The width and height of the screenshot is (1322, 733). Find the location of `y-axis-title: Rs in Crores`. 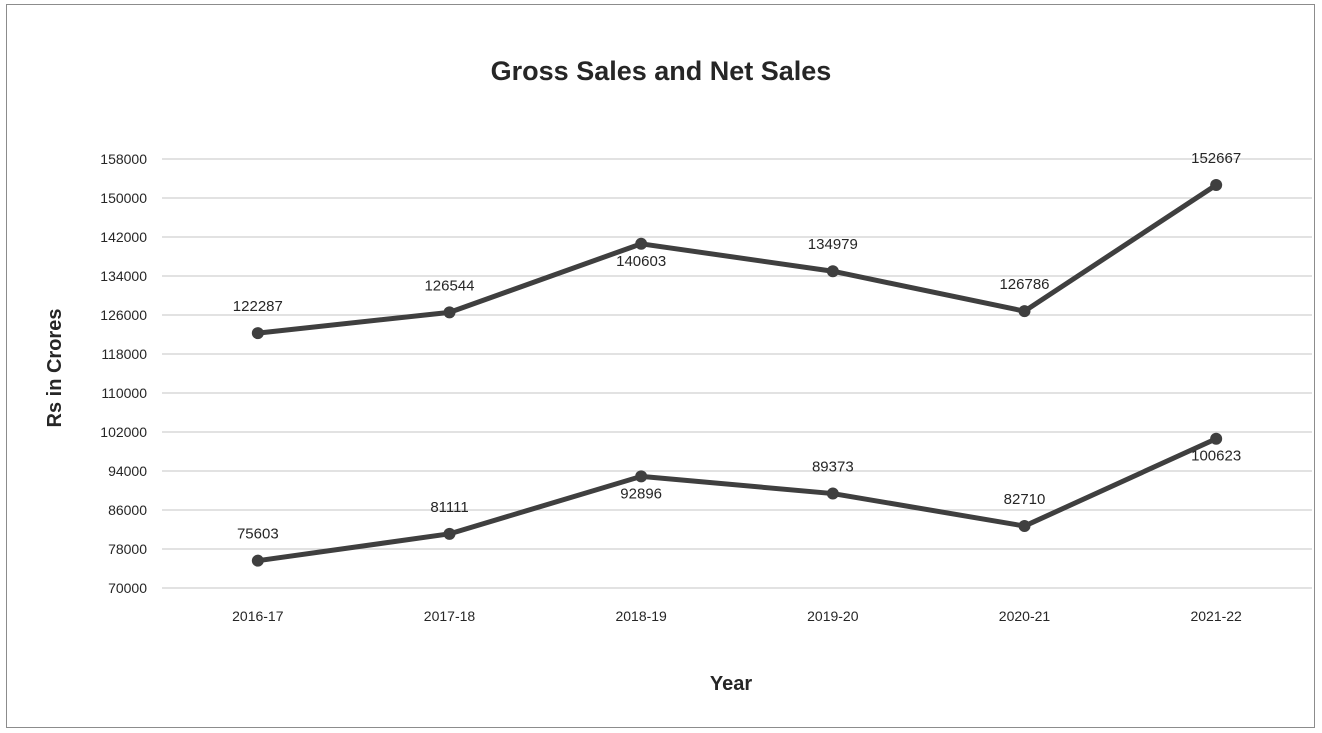

y-axis-title: Rs in Crores is located at coordinates (55, 368).